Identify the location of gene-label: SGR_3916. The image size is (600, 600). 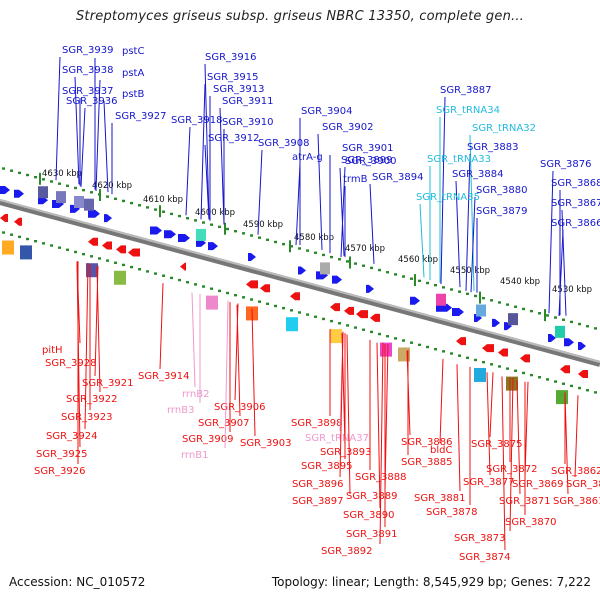
(231, 57).